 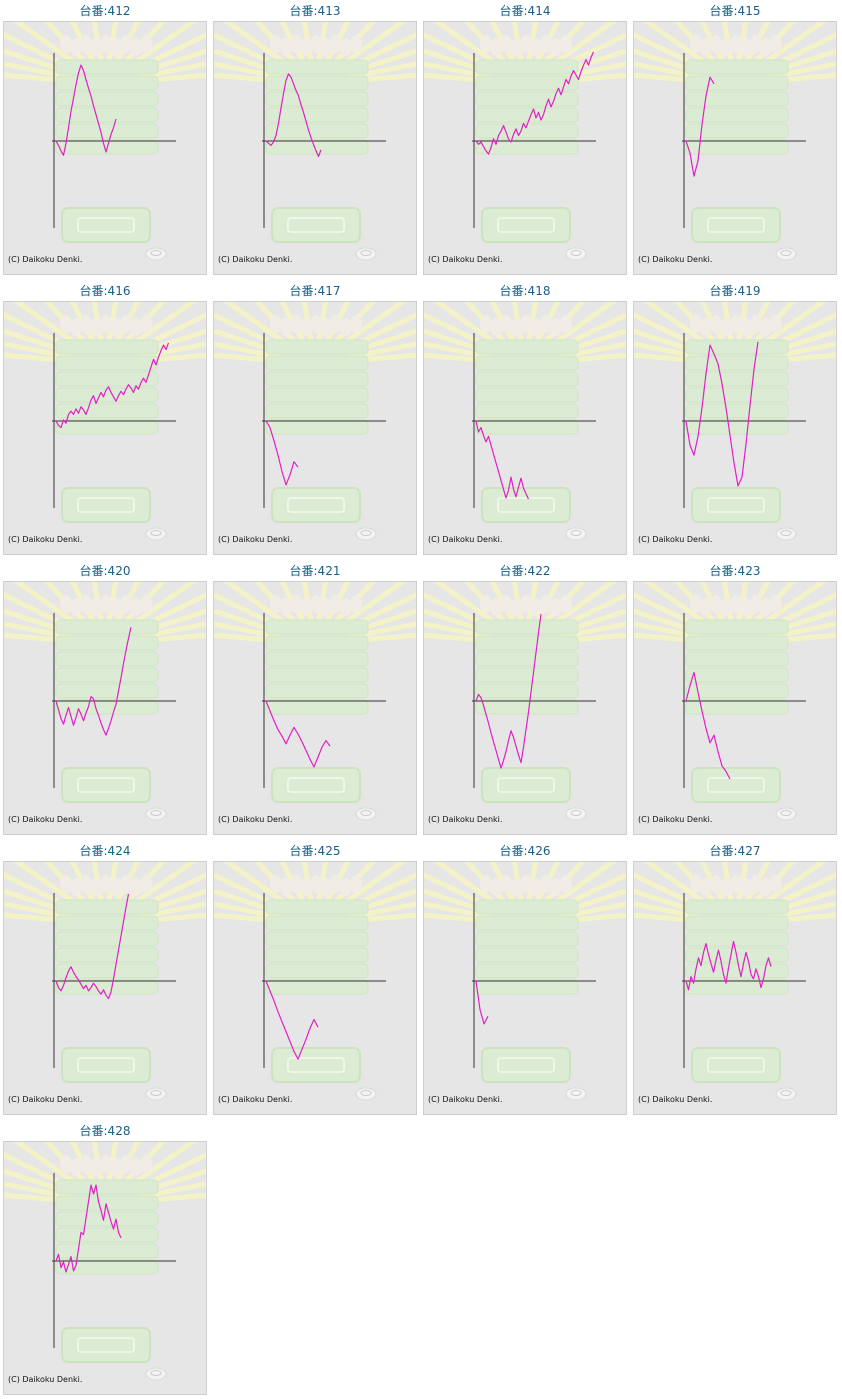 I want to click on machine-cell: 台番:428 (C) Daikoku Denki., so click(x=105, y=1259).